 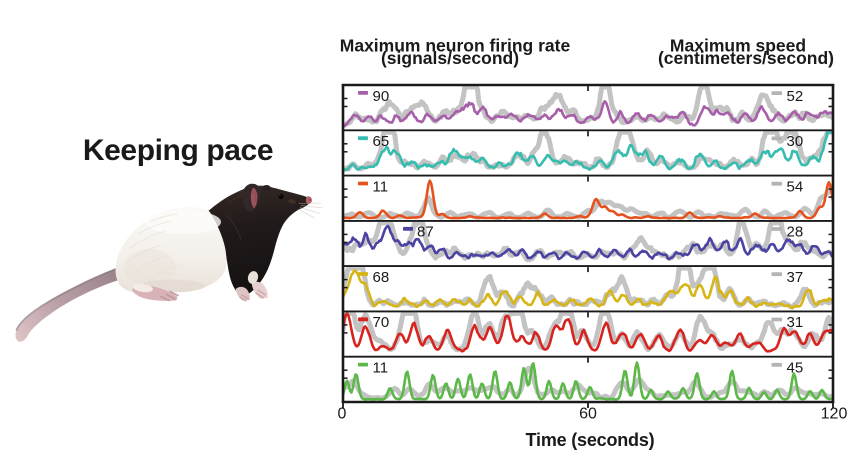 I want to click on svg-text: 70, so click(x=381, y=322).